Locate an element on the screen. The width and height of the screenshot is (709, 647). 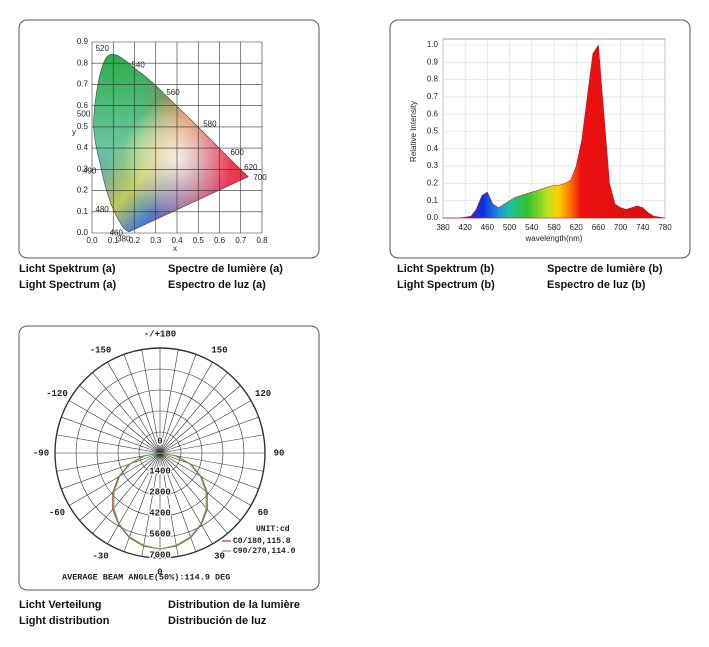
x-tick-label: 0.3 is located at coordinates (156, 240).